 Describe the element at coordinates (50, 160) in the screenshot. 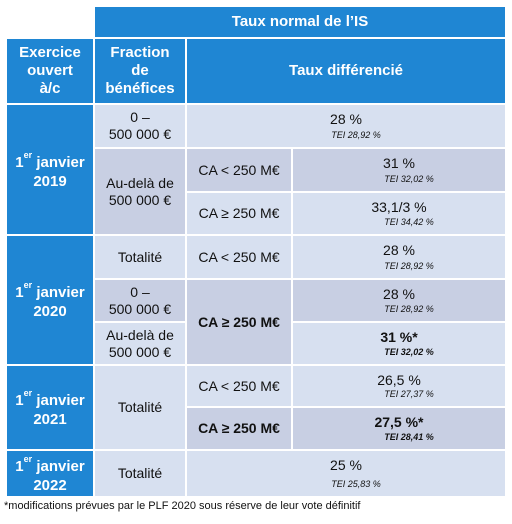

I see `year-2019-date: 1er janvier` at that location.